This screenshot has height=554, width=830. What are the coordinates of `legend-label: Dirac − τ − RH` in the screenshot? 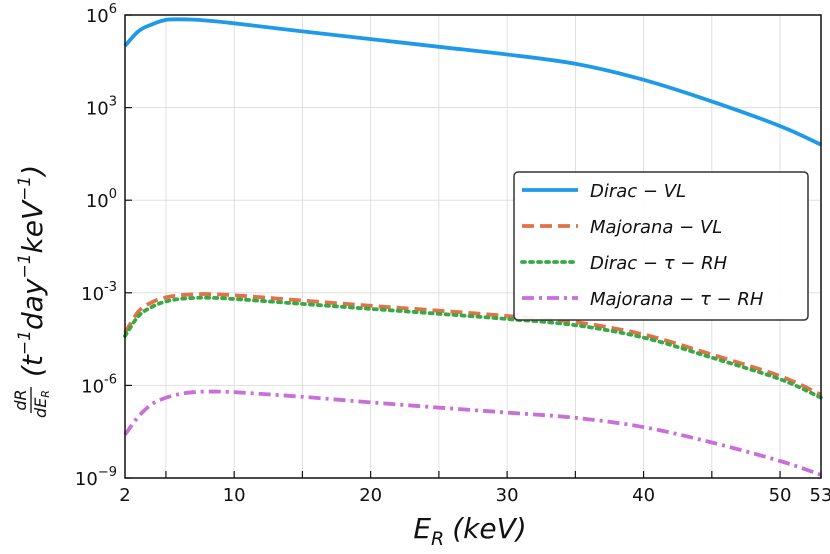 It's located at (659, 263).